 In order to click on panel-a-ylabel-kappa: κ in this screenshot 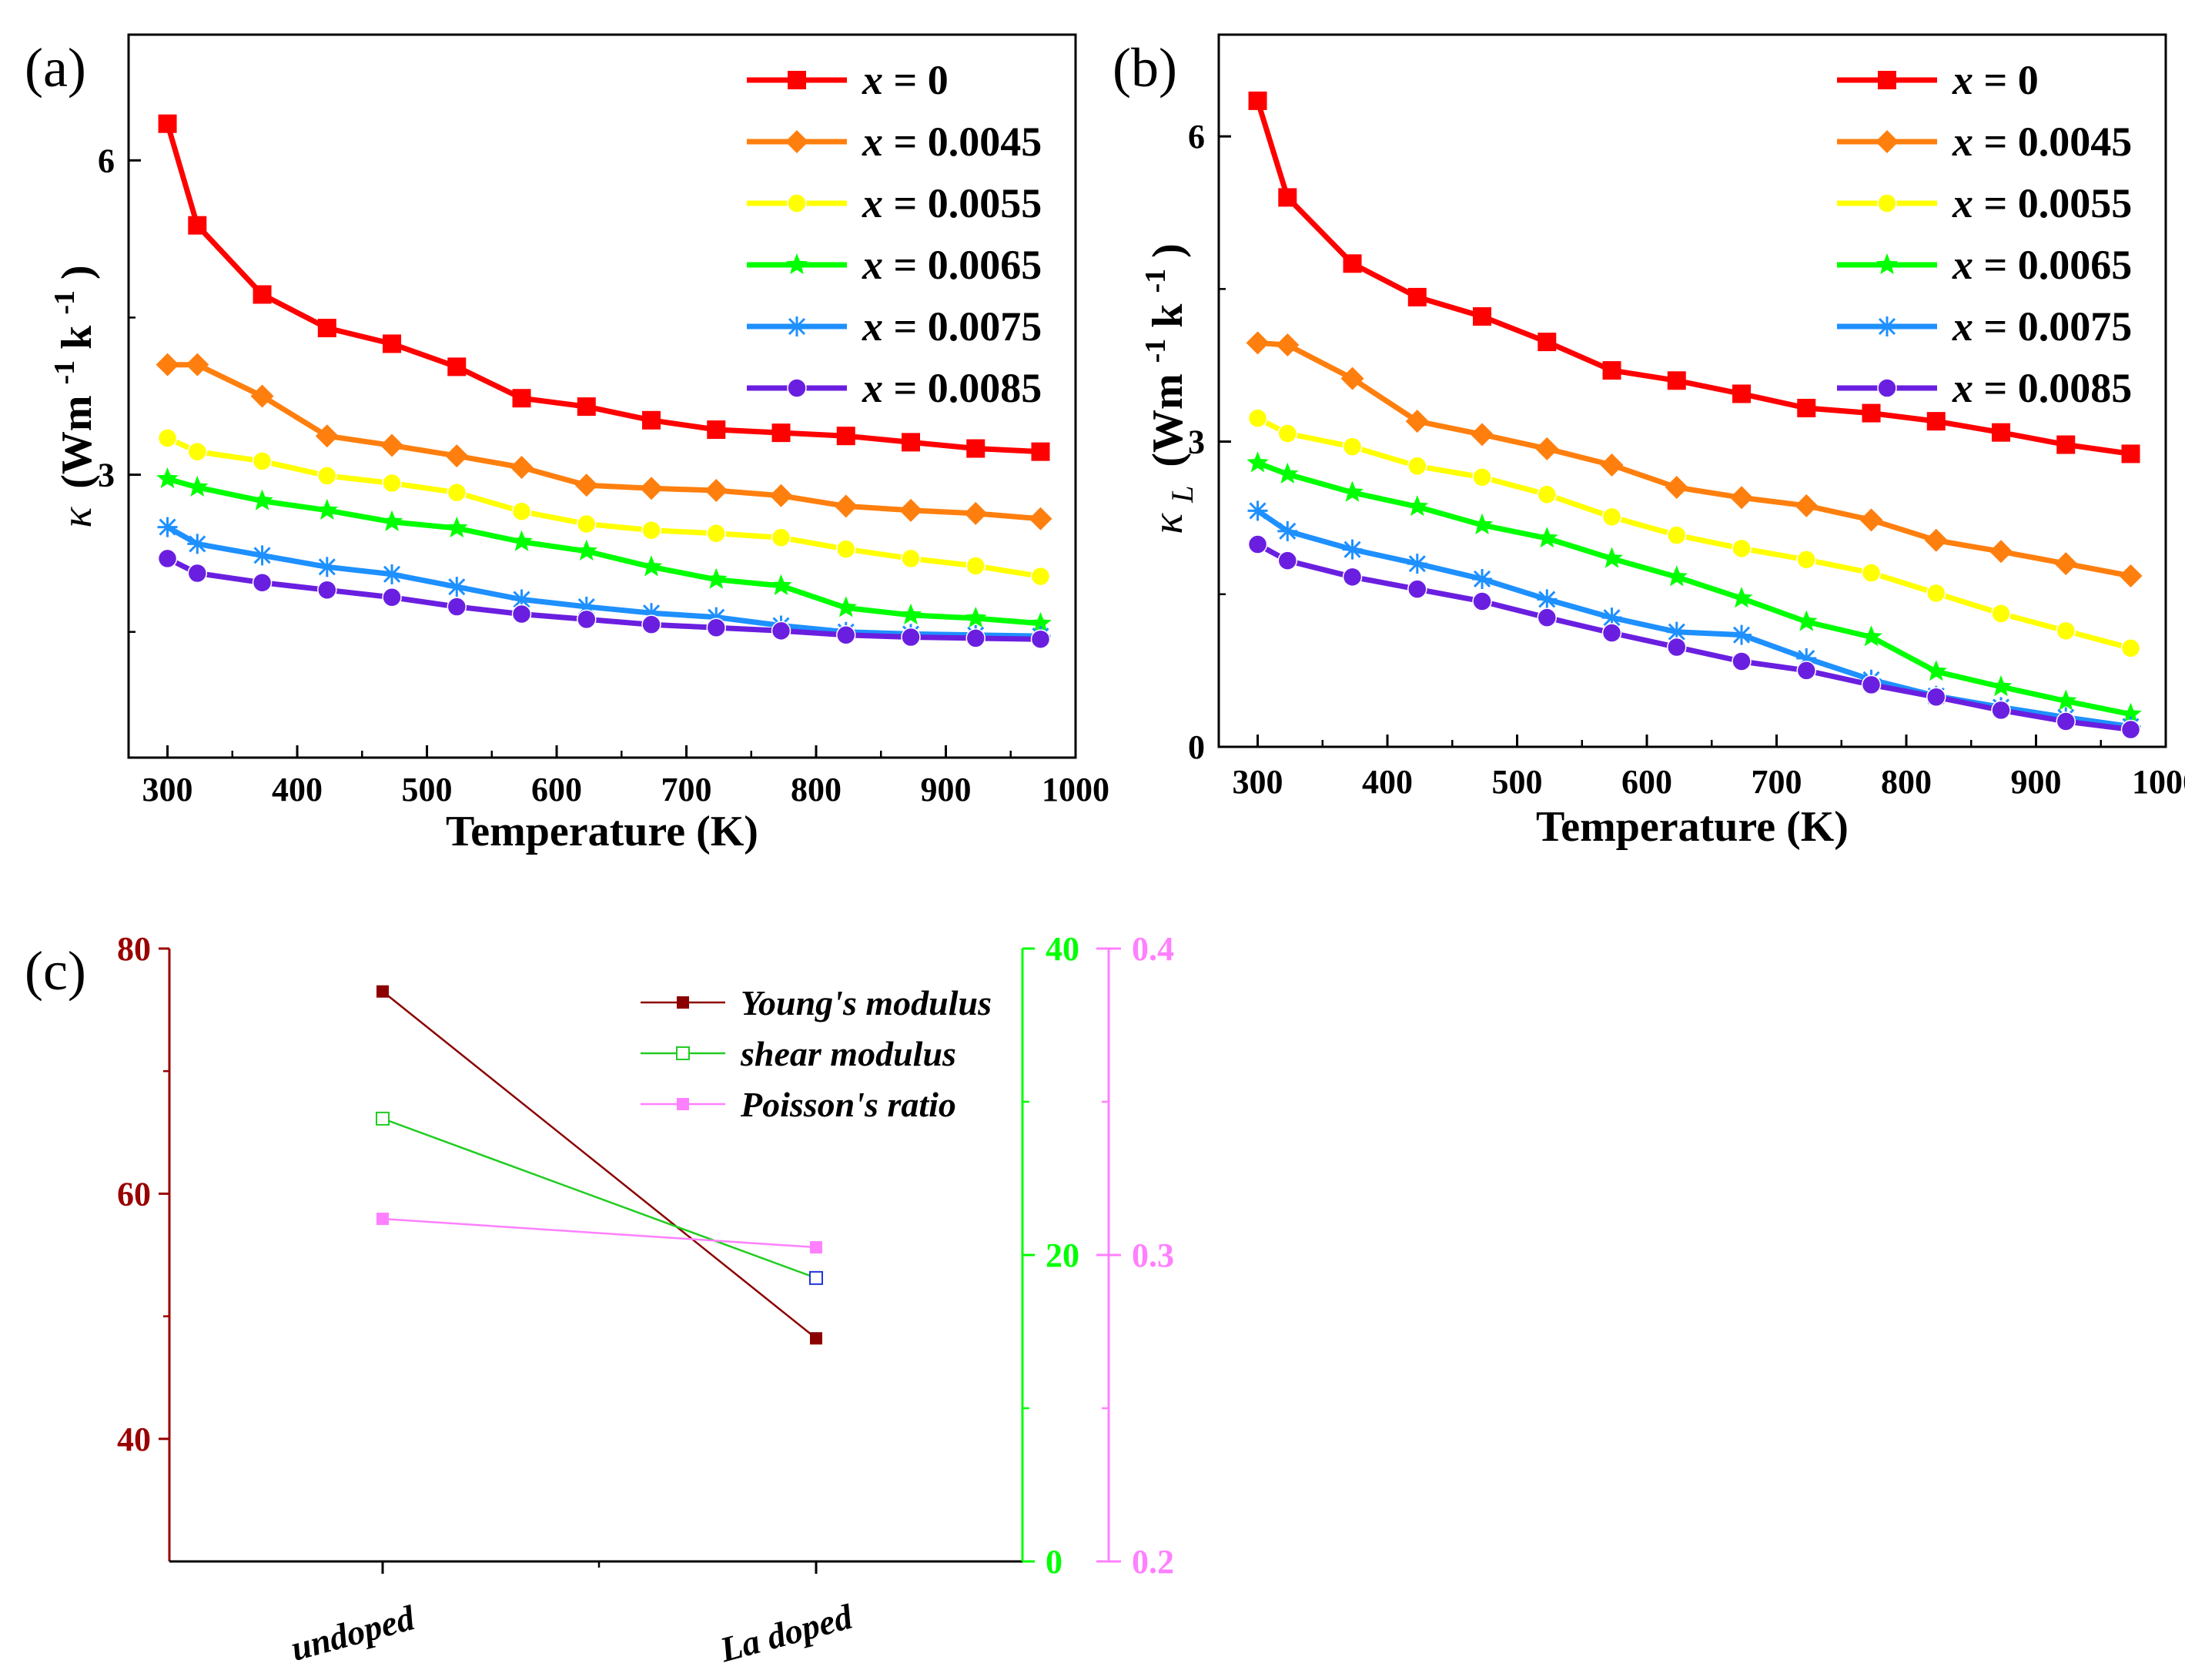, I will do `click(77, 517)`.